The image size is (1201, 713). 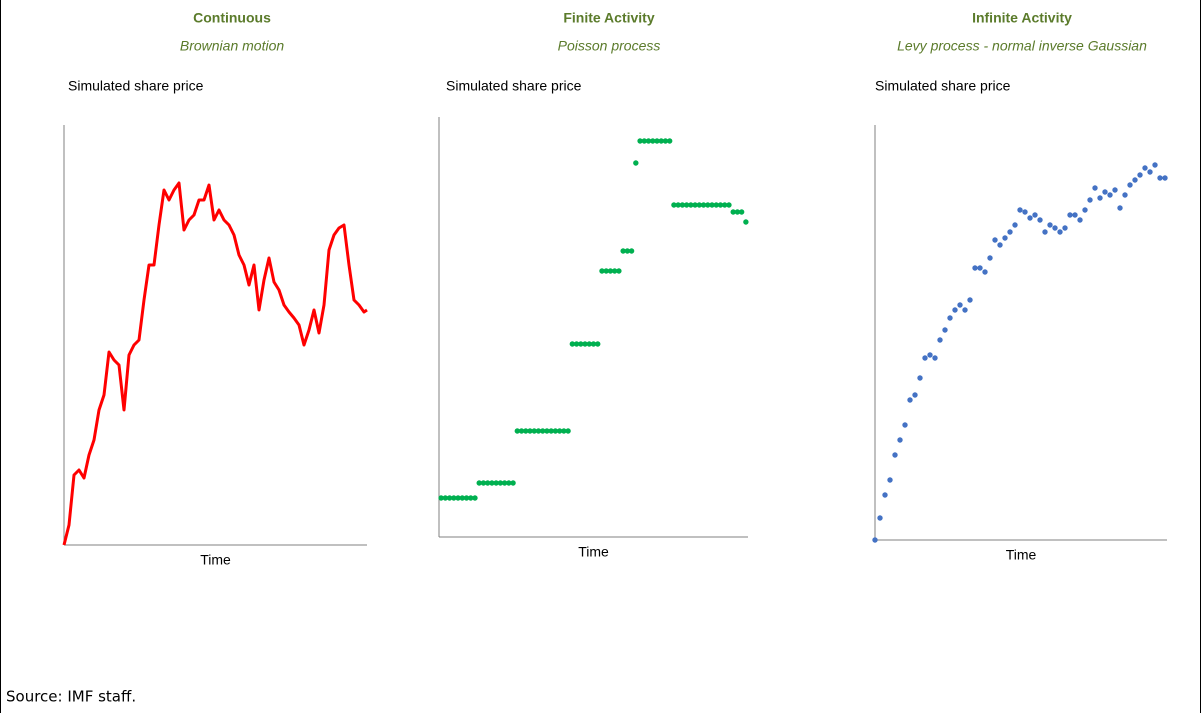 What do you see at coordinates (71, 697) in the screenshot?
I see `source-note: Source: IMF staff.` at bounding box center [71, 697].